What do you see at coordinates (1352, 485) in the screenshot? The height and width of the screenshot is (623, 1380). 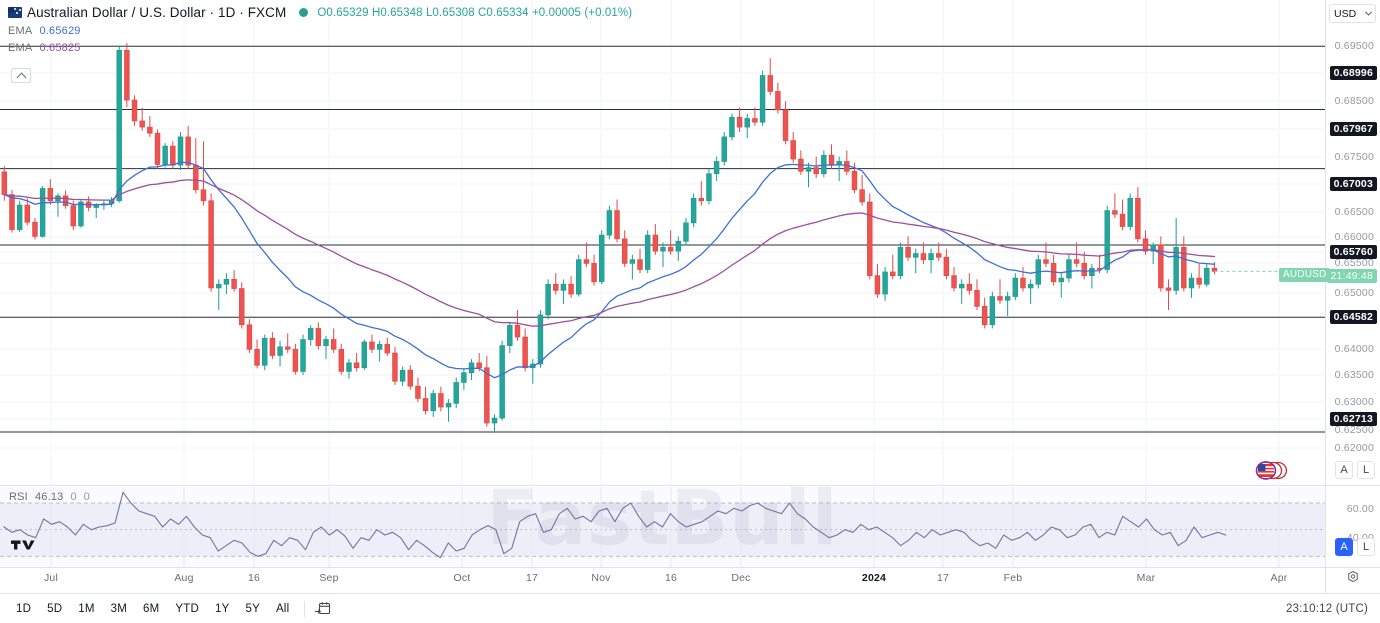 I see `axis-divider` at bounding box center [1352, 485].